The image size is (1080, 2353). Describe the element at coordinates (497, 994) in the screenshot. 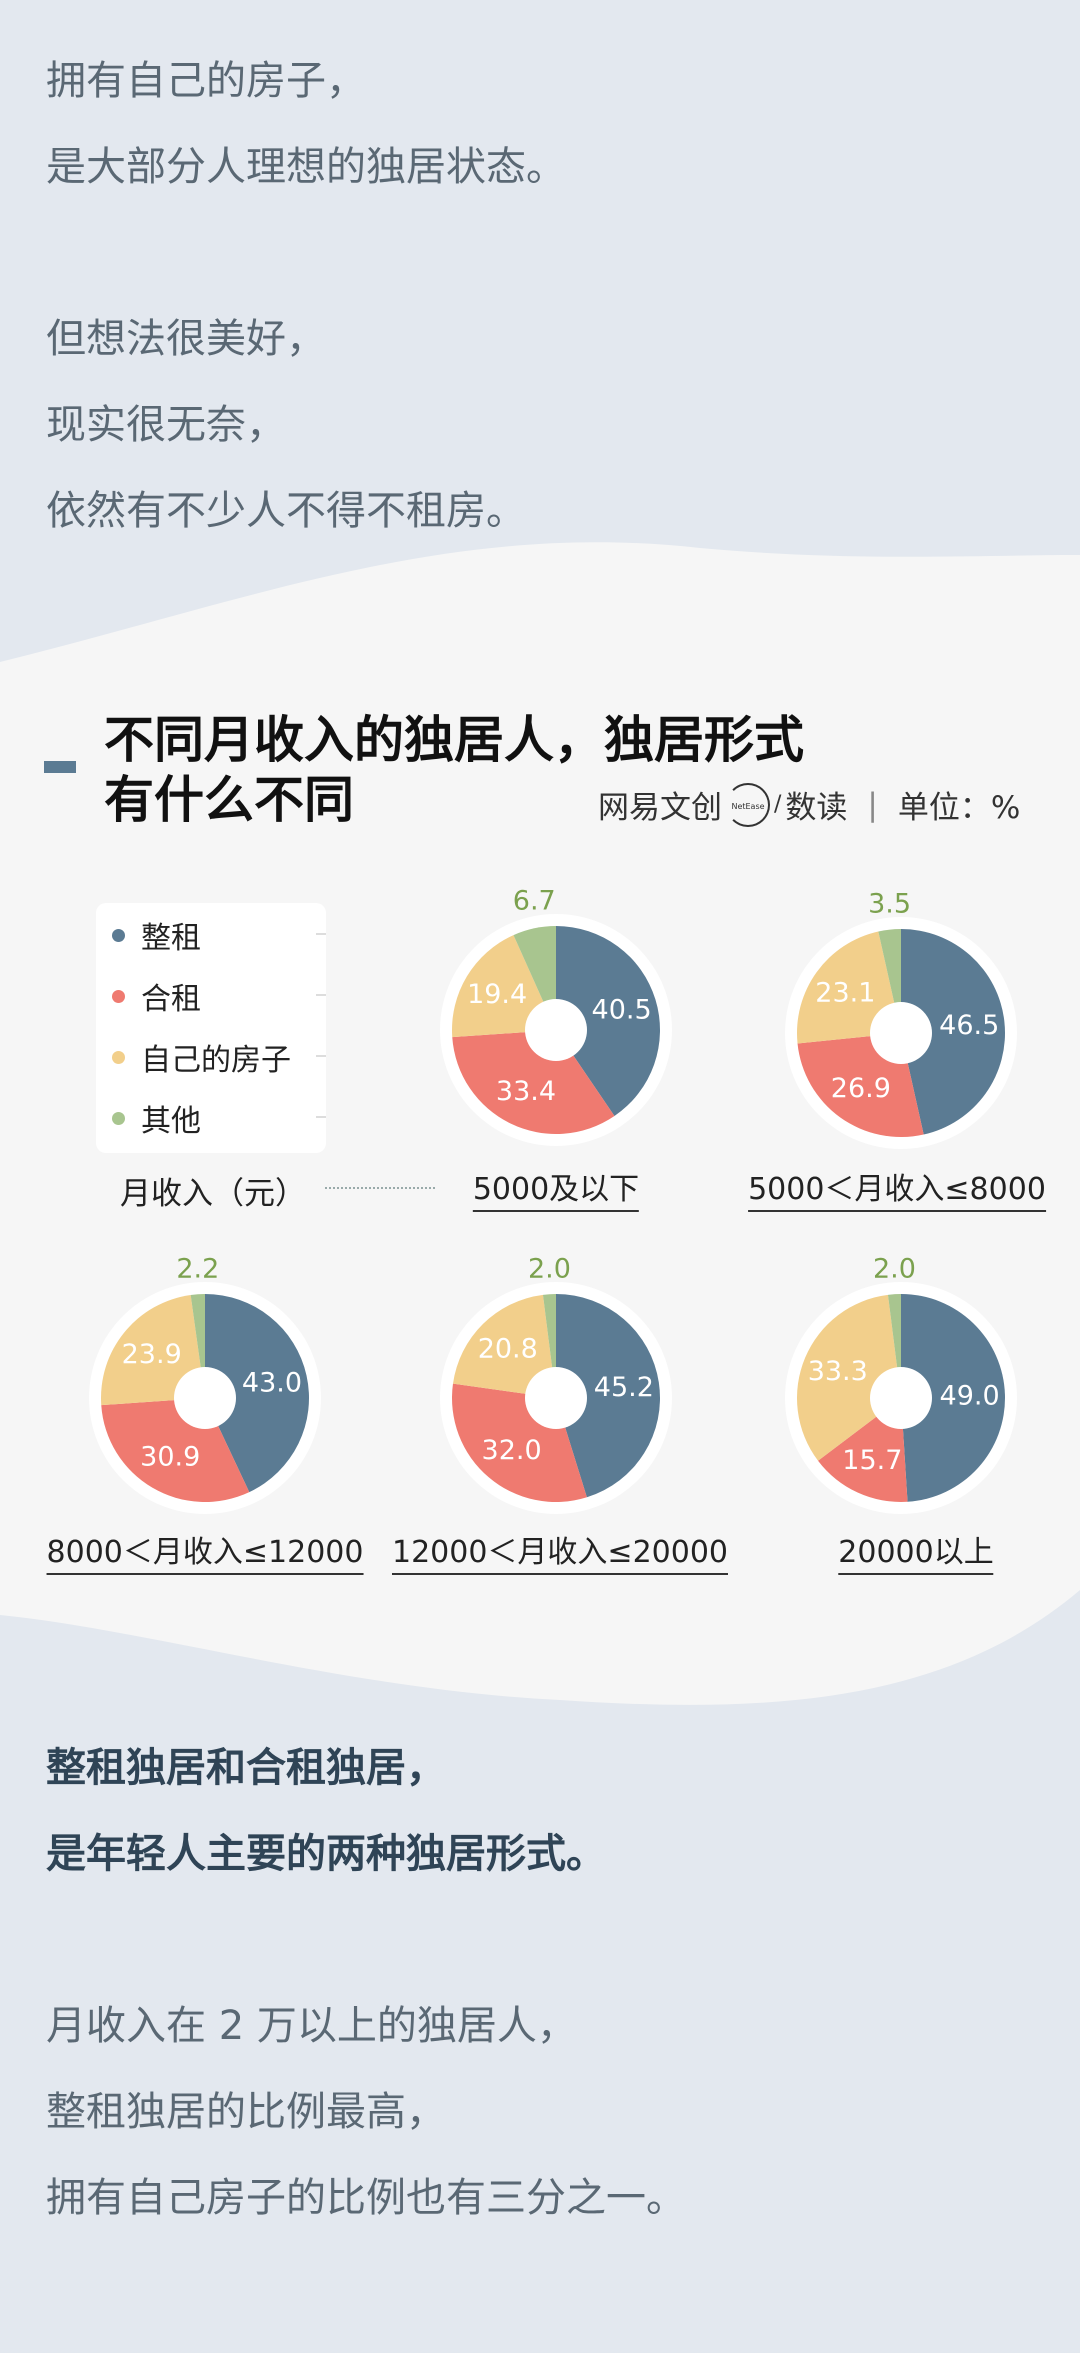

I see `pie-value-label: 19.4` at that location.